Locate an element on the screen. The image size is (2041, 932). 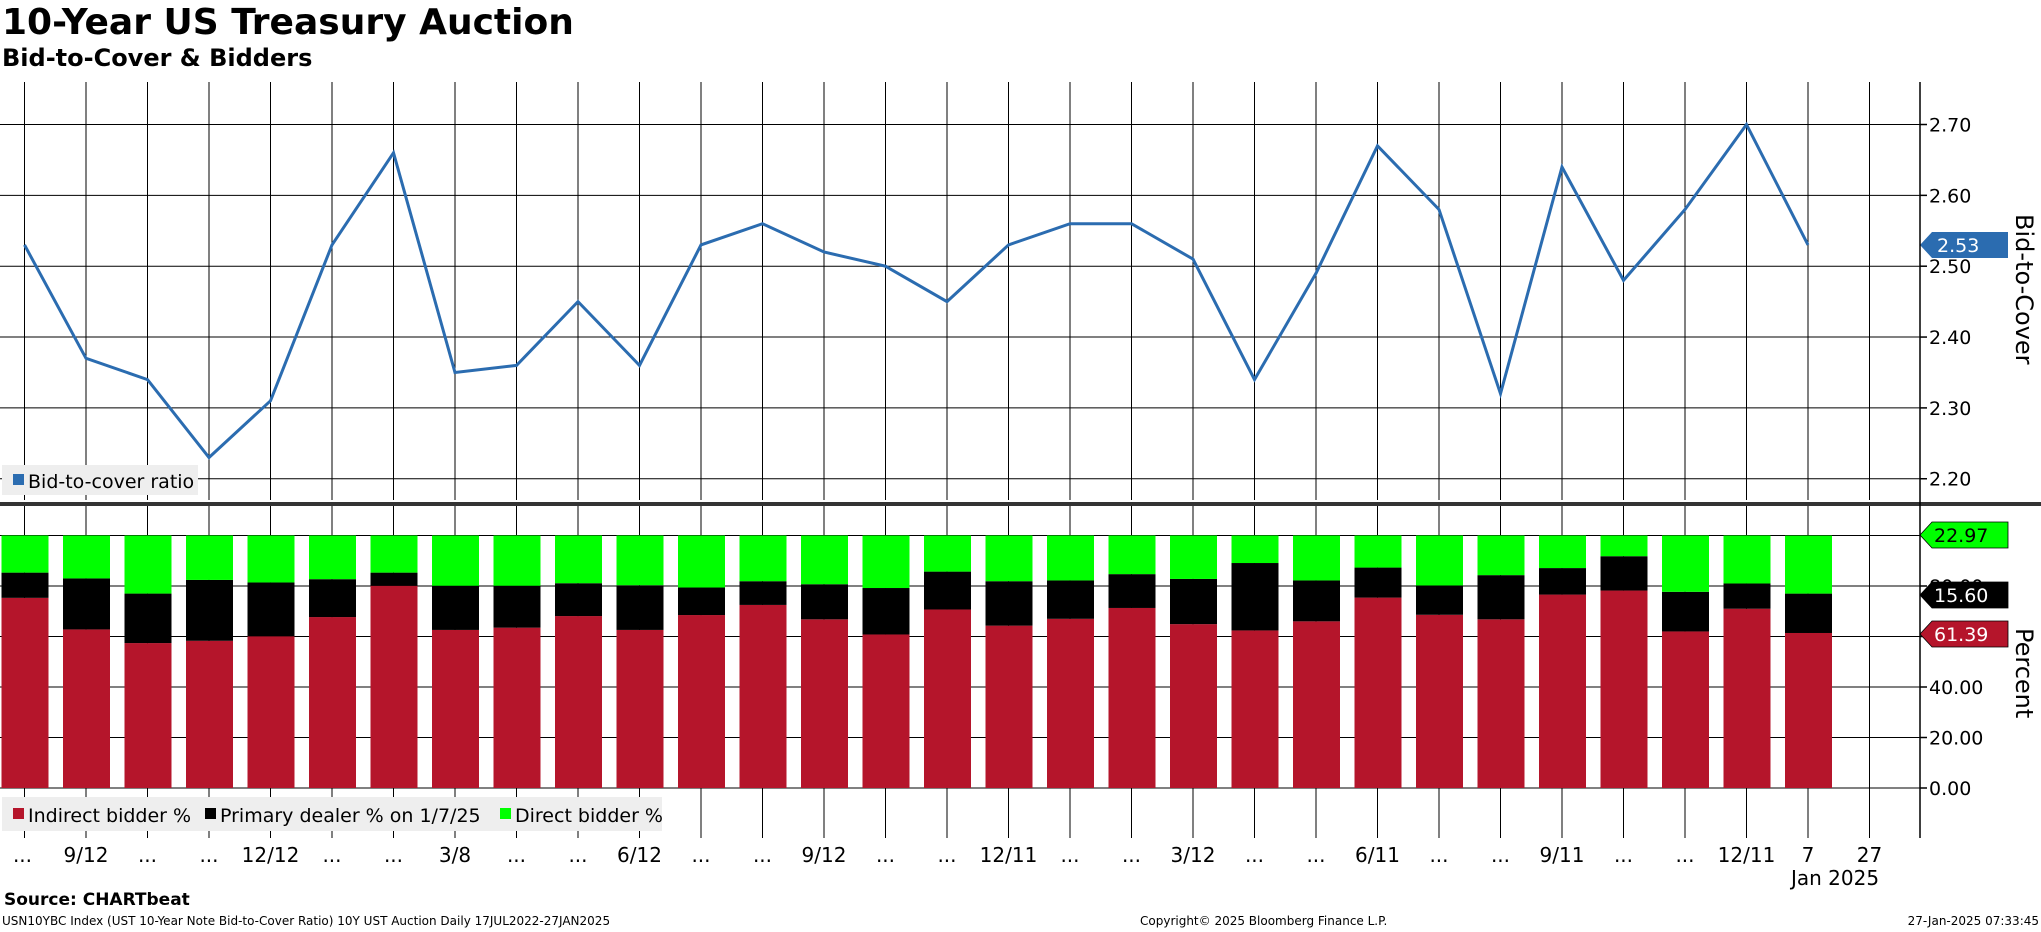
xtick-label: 12/11 is located at coordinates (1747, 855).